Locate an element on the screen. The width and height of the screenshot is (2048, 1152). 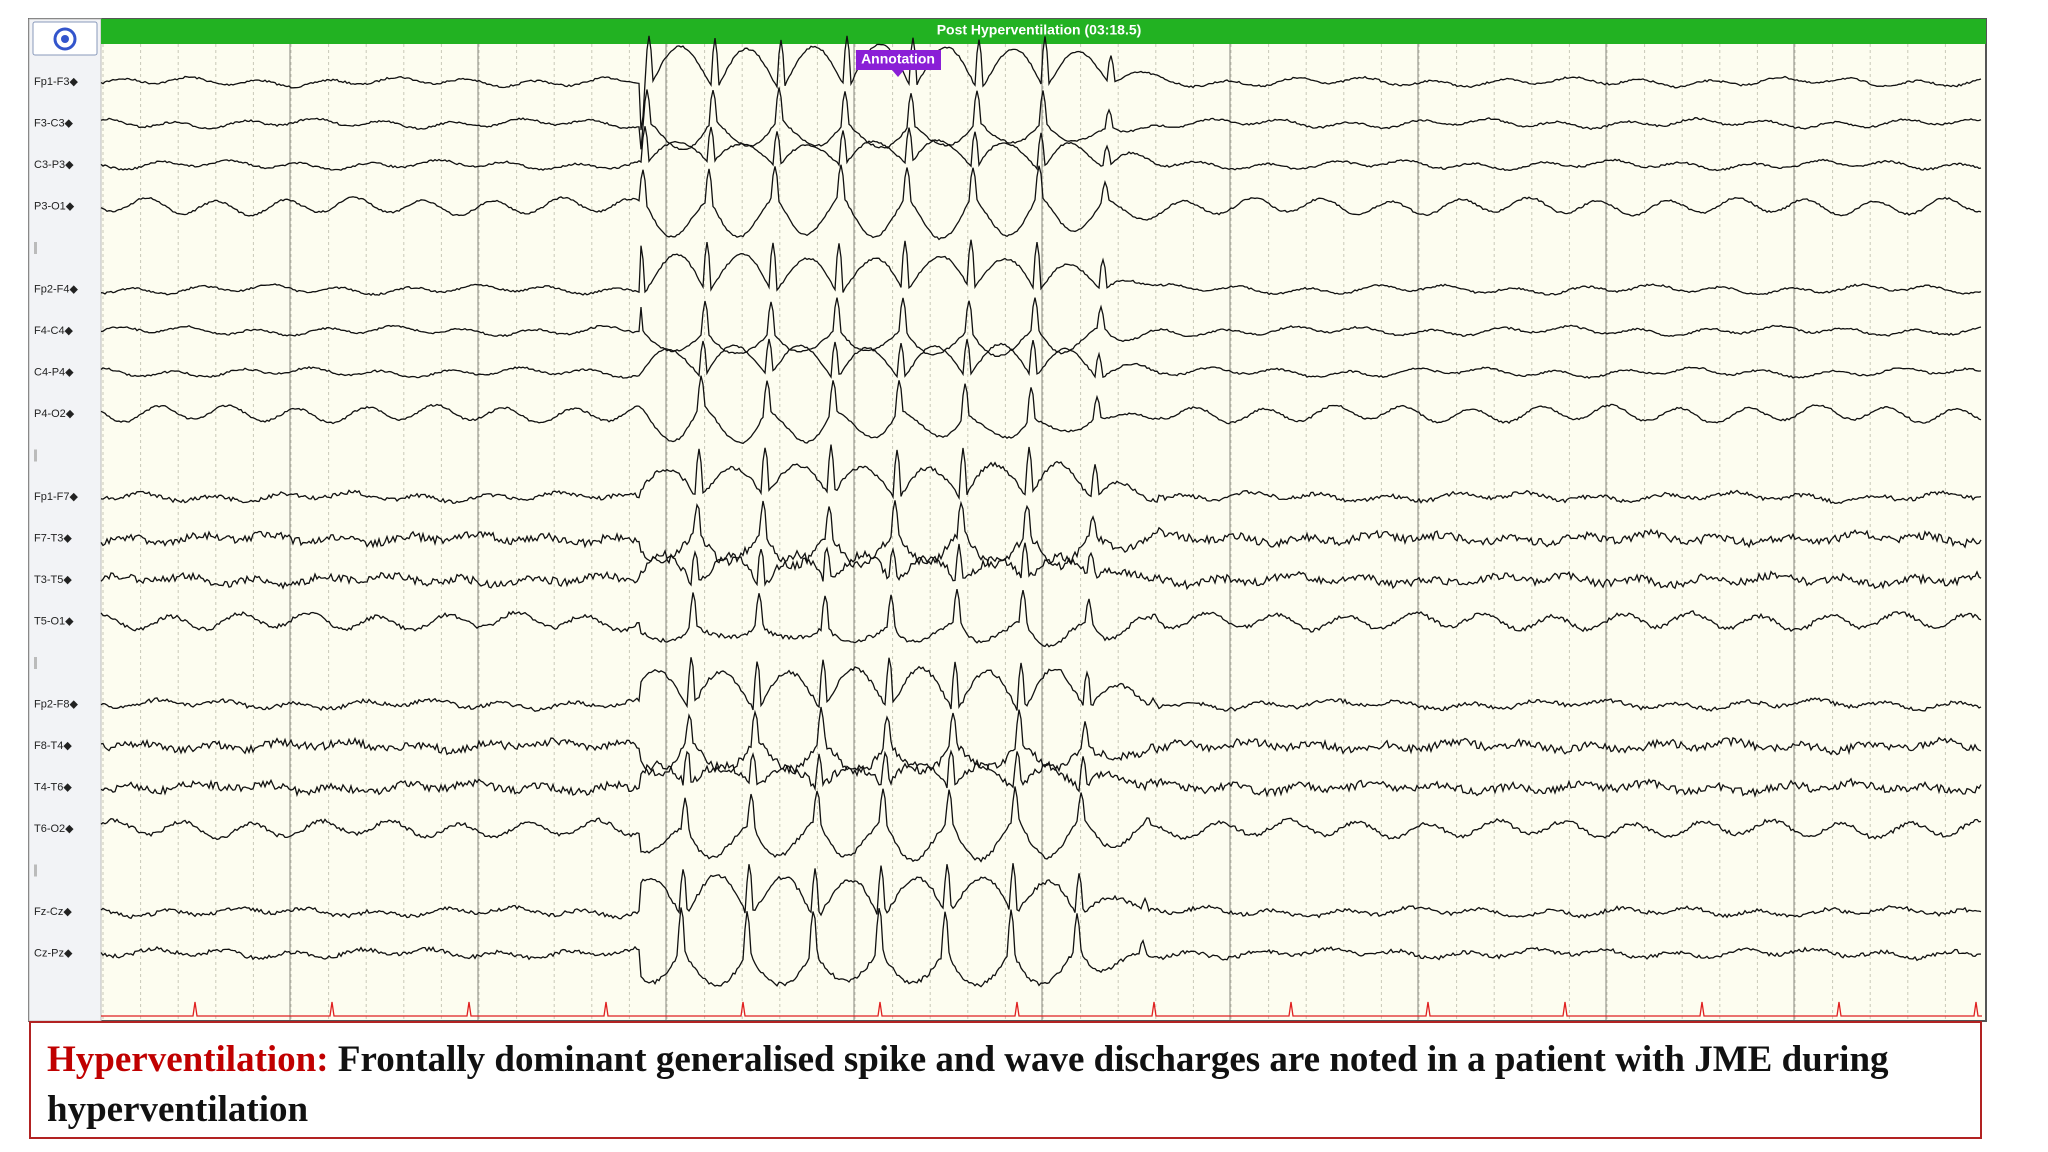
channel-label: C3-P3◆ is located at coordinates (54, 165).